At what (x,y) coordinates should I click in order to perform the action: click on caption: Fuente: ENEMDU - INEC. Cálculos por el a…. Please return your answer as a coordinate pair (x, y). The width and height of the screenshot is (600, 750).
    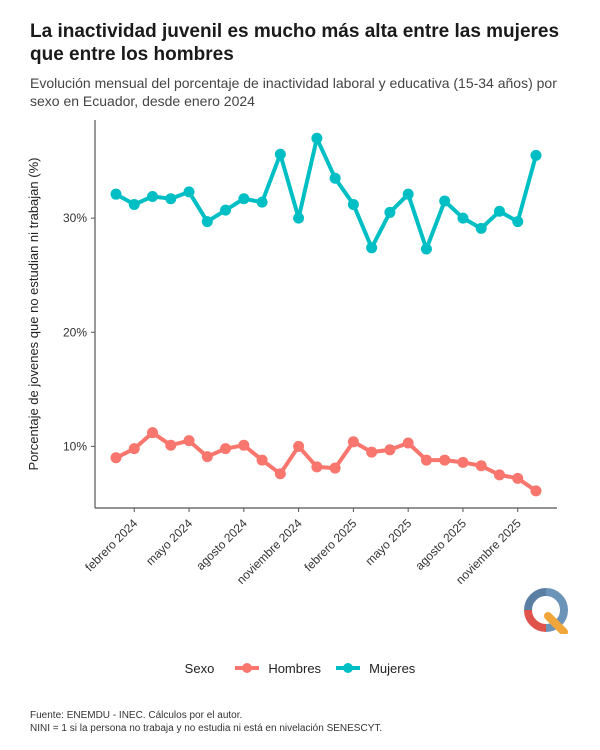
    Looking at the image, I should click on (310, 722).